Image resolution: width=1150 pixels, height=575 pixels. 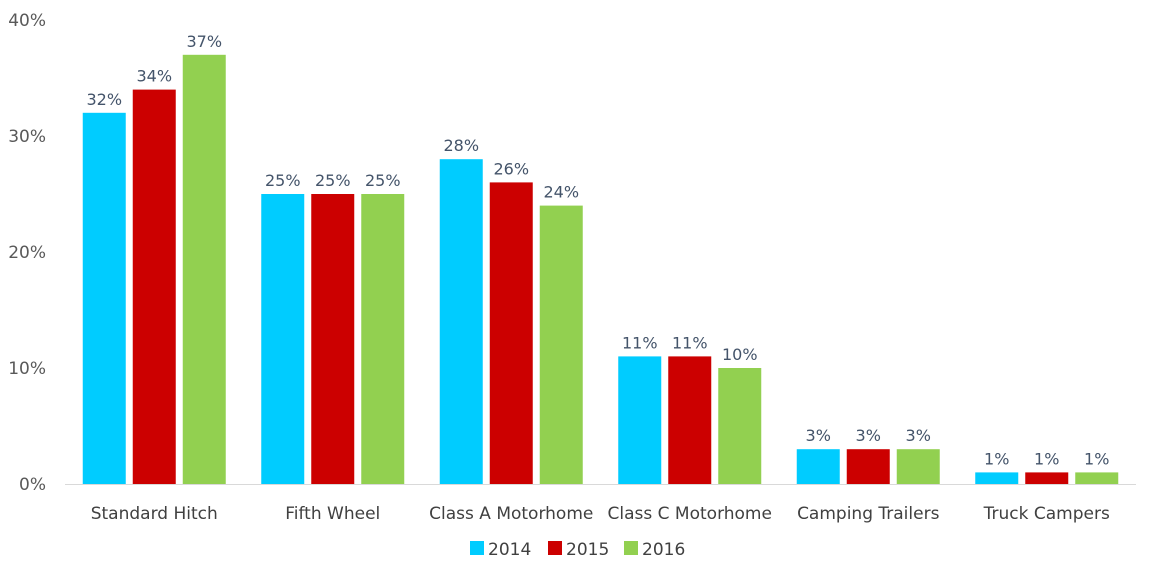 I want to click on y-tick-label: 20%, so click(x=27, y=253).